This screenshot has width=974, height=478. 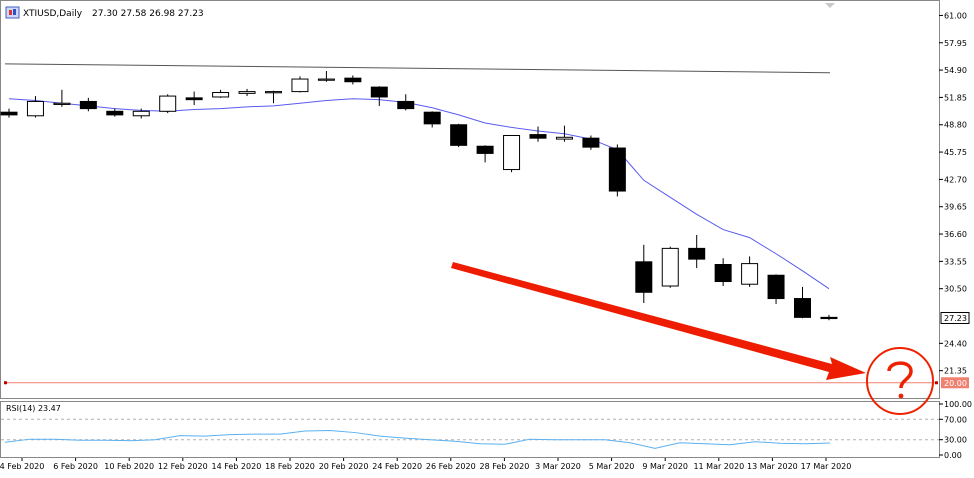 I want to click on level-price-marker: 20.00, so click(x=955, y=383).